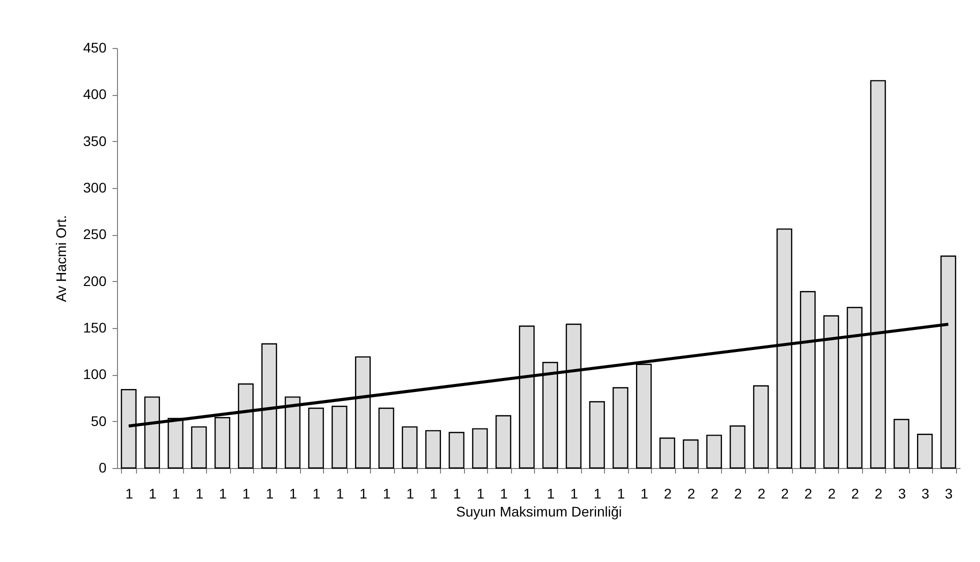 Image resolution: width=980 pixels, height=562 pixels. I want to click on y-tick-label: 300, so click(95, 188).